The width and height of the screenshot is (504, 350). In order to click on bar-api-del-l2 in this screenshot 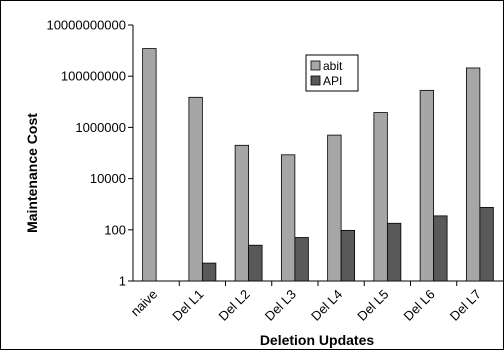, I will do `click(255, 263)`.